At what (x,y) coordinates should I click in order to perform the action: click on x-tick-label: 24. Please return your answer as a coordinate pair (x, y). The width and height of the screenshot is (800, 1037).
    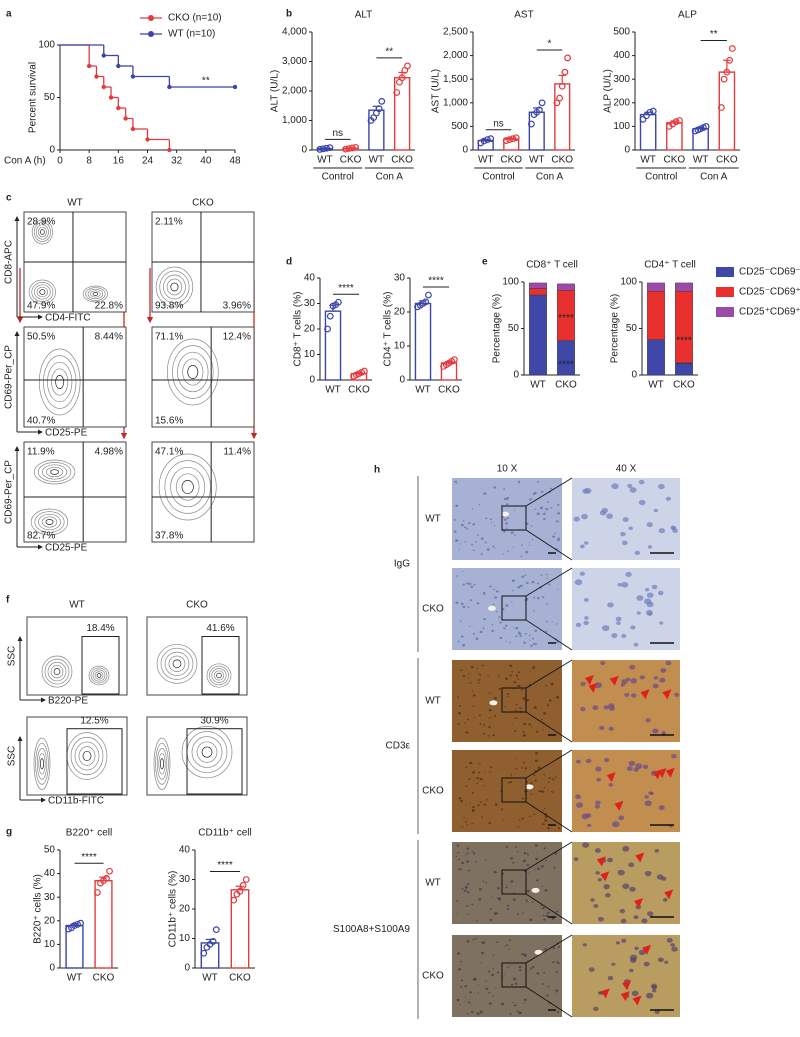
    Looking at the image, I should click on (148, 161).